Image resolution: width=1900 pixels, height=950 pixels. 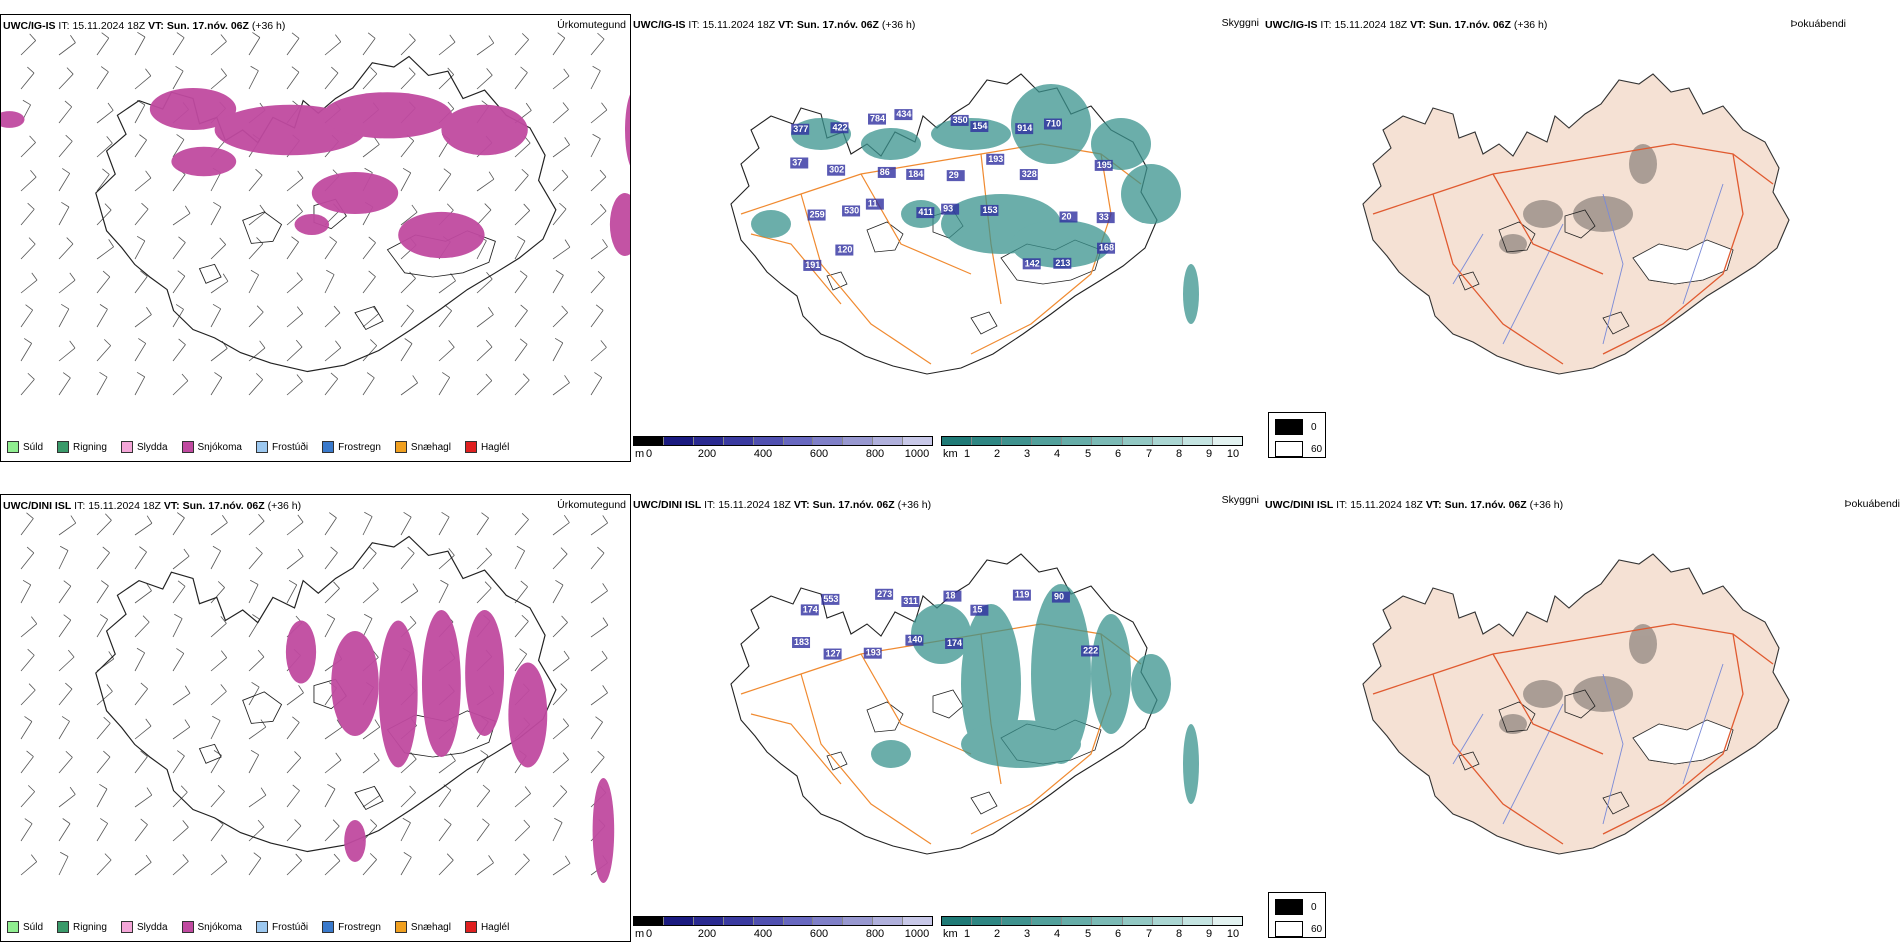 I want to click on ceiling-tick: 400, so click(x=763, y=454).